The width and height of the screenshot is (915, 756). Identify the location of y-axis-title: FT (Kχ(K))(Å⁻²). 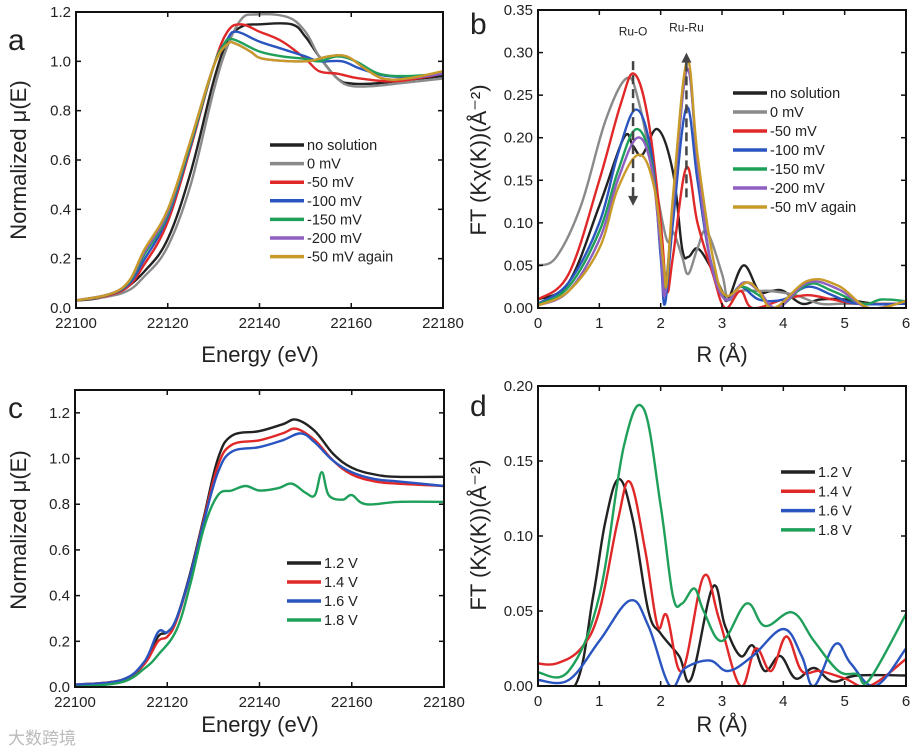
(478, 159).